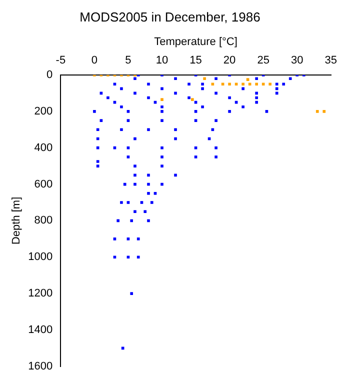 The width and height of the screenshot is (348, 384). What do you see at coordinates (43, 220) in the screenshot?
I see `y-tick-label: 800` at bounding box center [43, 220].